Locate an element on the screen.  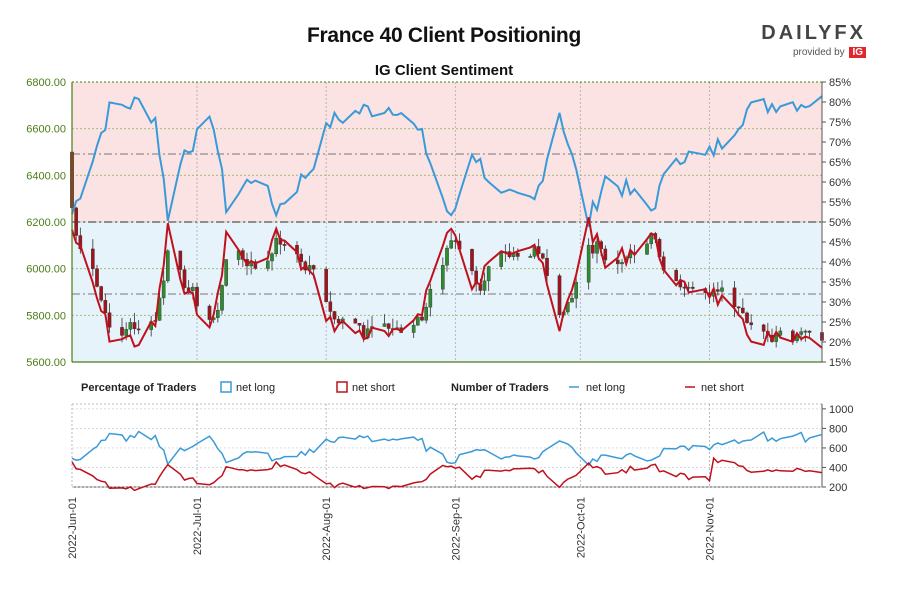
brand-name: DAILYFX is located at coordinates (813, 33).